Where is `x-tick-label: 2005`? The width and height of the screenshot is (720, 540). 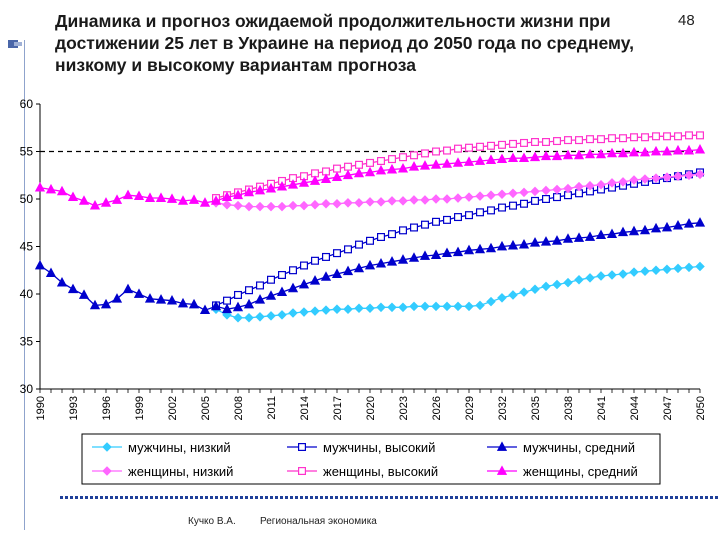
x-tick-label: 2005 is located at coordinates (206, 408).